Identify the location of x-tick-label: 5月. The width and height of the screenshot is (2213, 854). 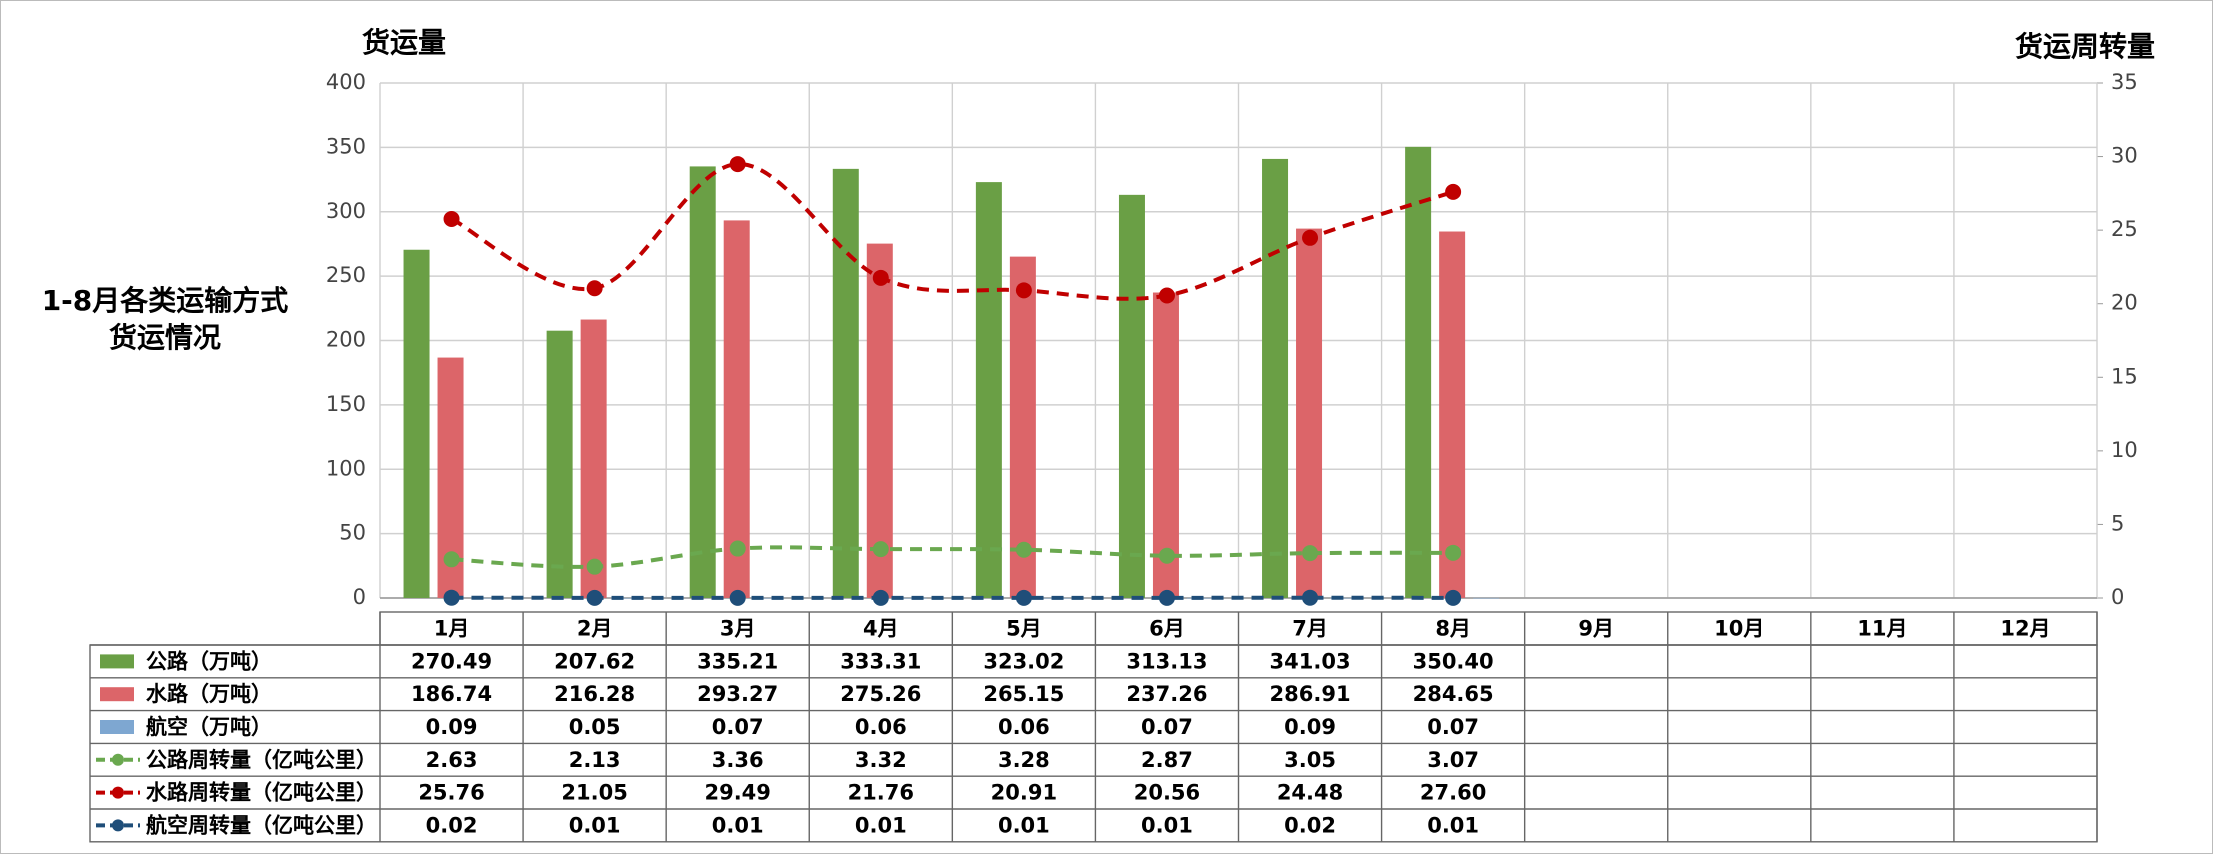
(1024, 629).